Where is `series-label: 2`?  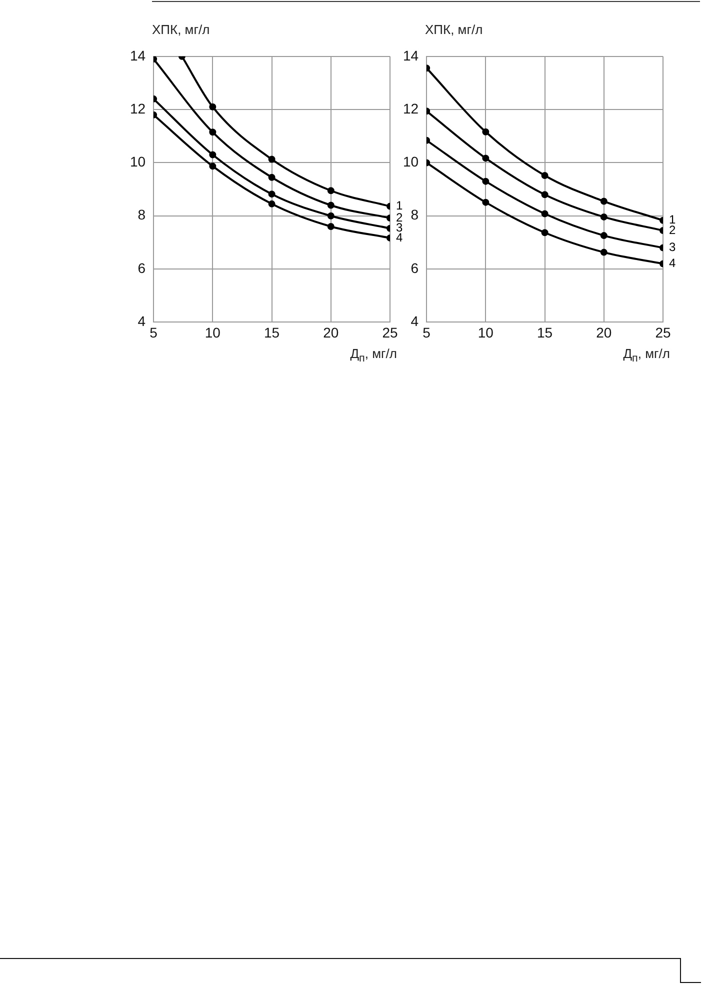
series-label: 2 is located at coordinates (399, 217).